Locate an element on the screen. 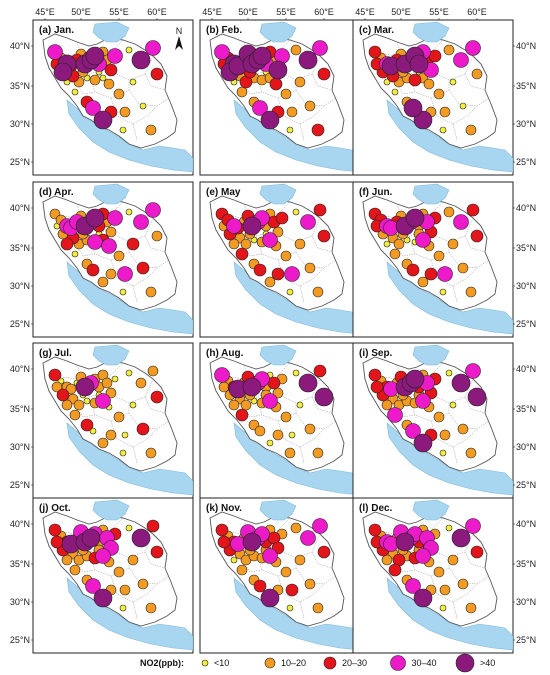 The image size is (550, 675). legend-label: 20–30 is located at coordinates (354, 663).